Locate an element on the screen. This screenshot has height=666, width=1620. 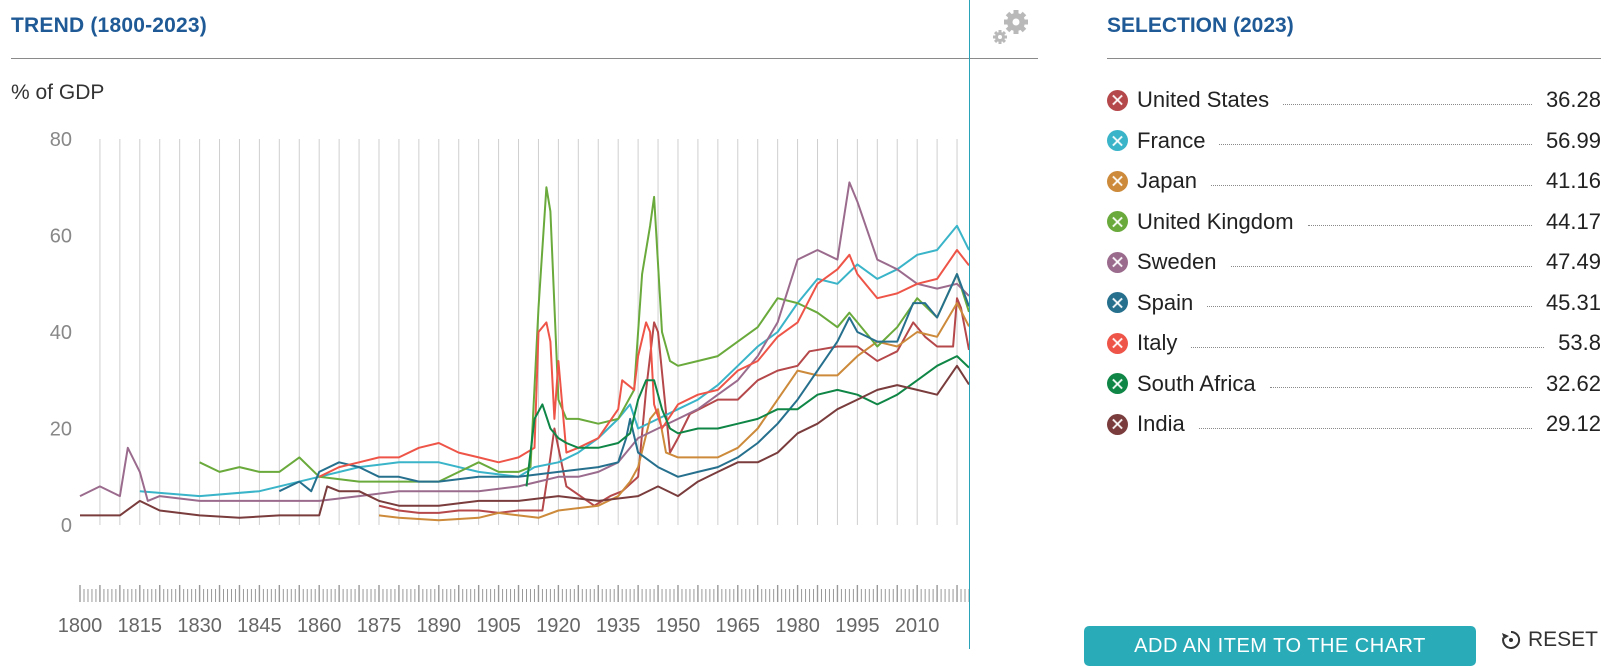
selection-item-name: India is located at coordinates (1161, 424).